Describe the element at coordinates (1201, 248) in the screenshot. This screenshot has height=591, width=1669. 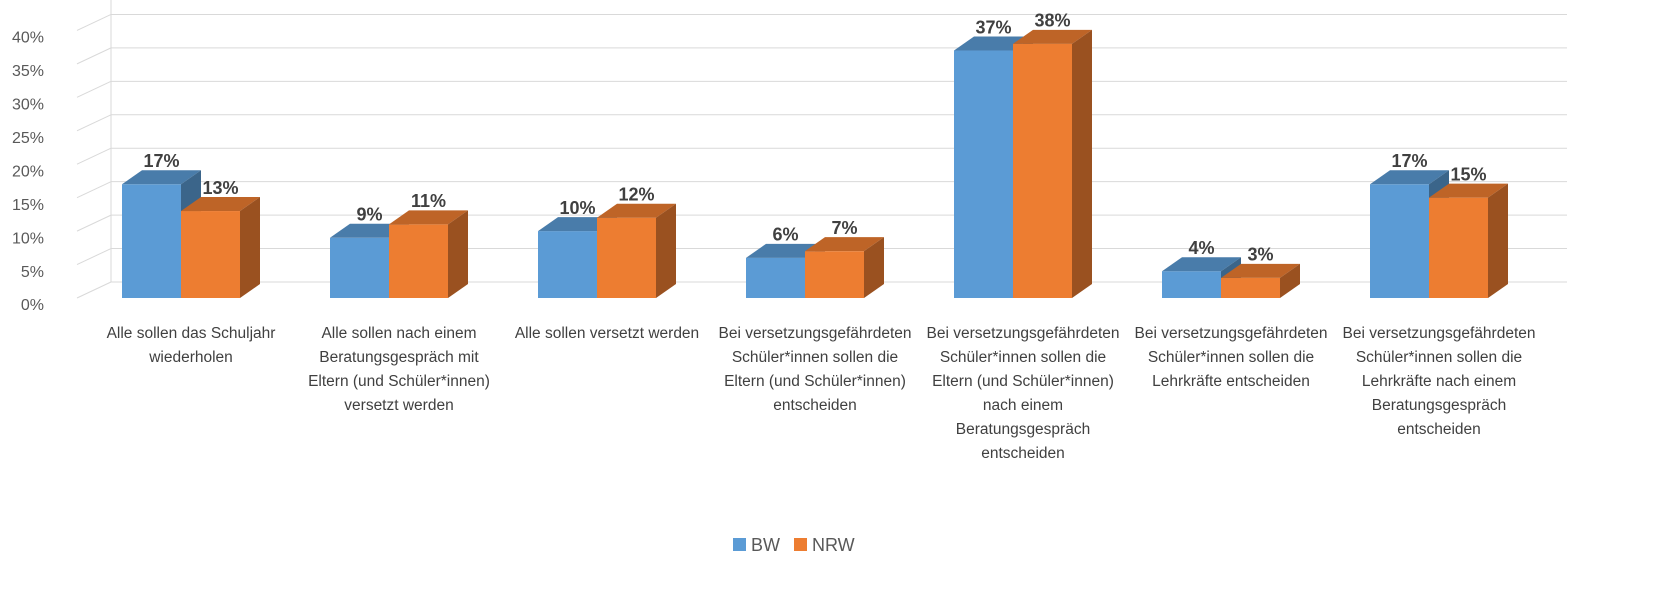
I see `value-label: 4%` at that location.